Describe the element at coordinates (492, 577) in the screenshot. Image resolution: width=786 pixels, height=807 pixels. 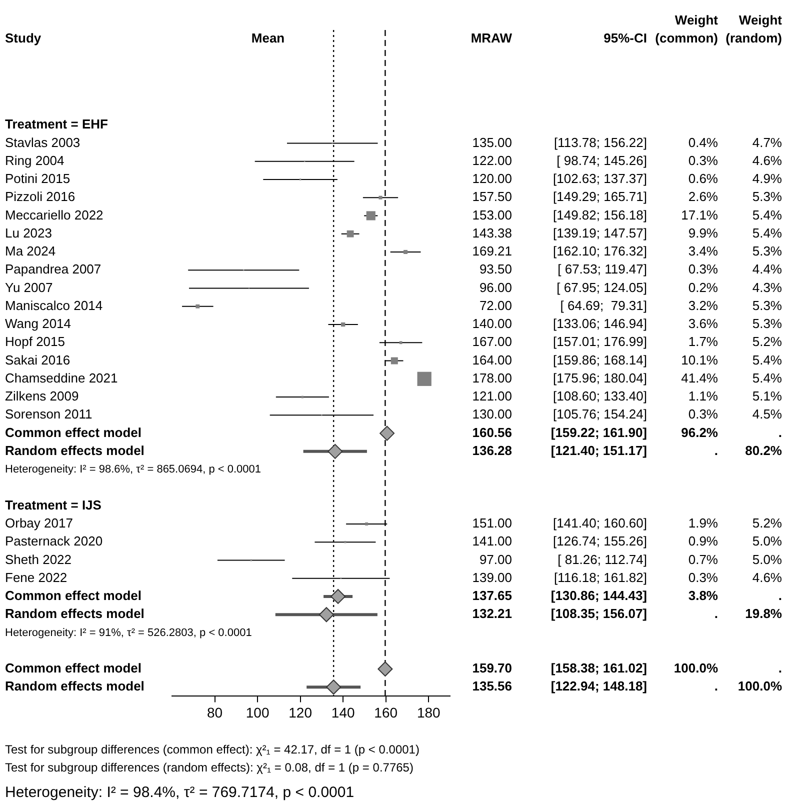
I see `text: 139.00` at that location.